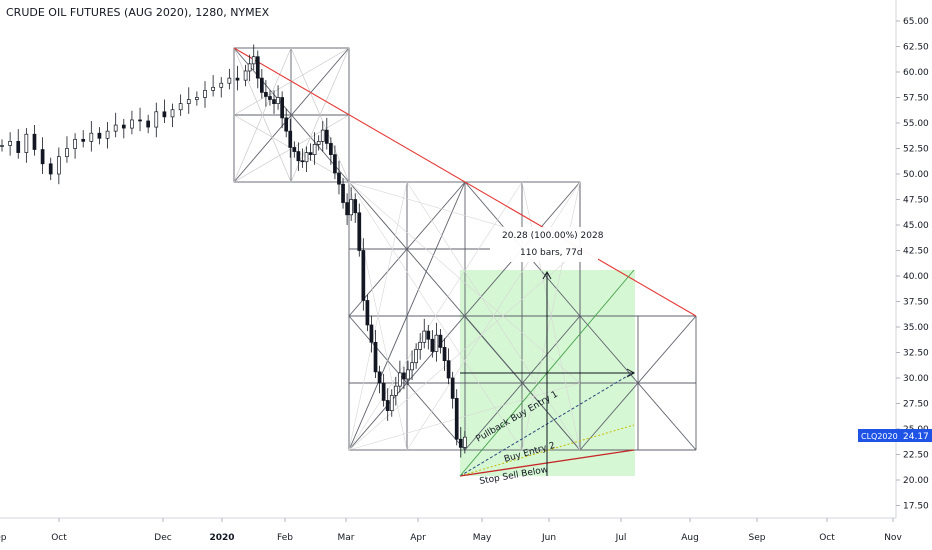 This screenshot has height=550, width=932. What do you see at coordinates (916, 354) in the screenshot?
I see `y-tick-label: 32.50` at bounding box center [916, 354].